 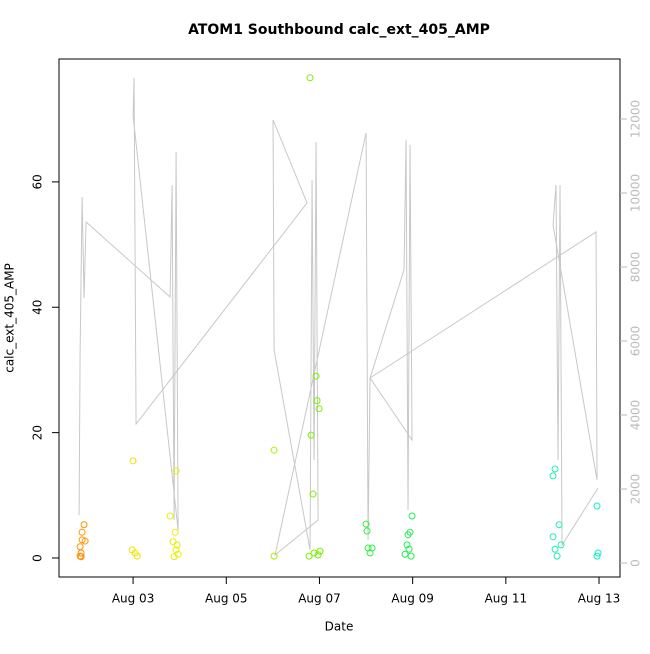 I want to click on y2-tick-label: 6000, so click(x=636, y=341).